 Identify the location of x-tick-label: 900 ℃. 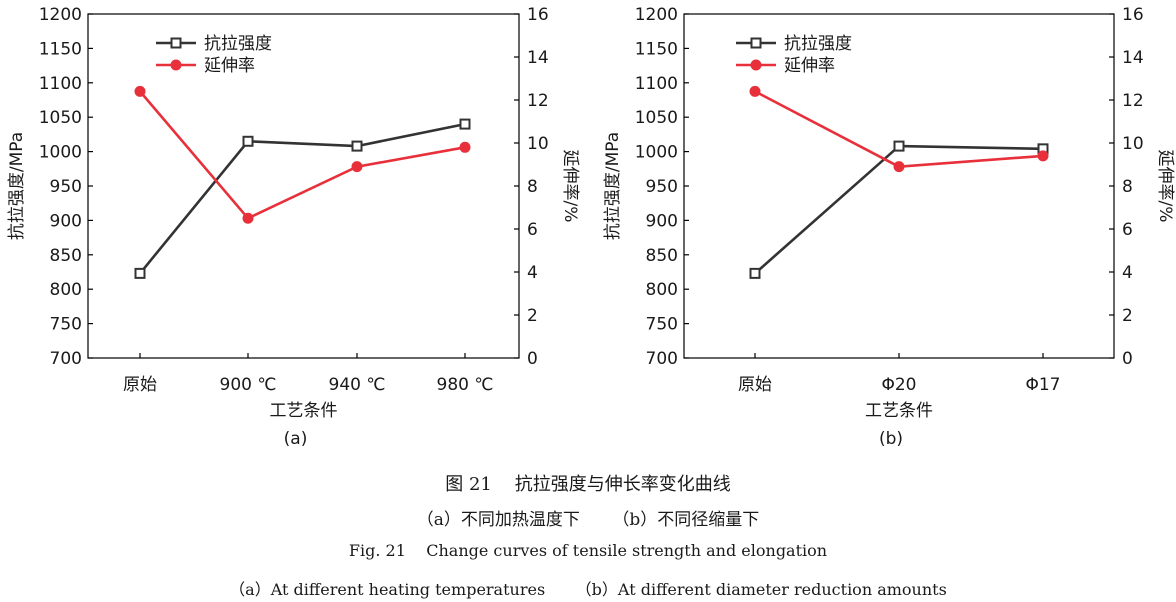
(248, 385).